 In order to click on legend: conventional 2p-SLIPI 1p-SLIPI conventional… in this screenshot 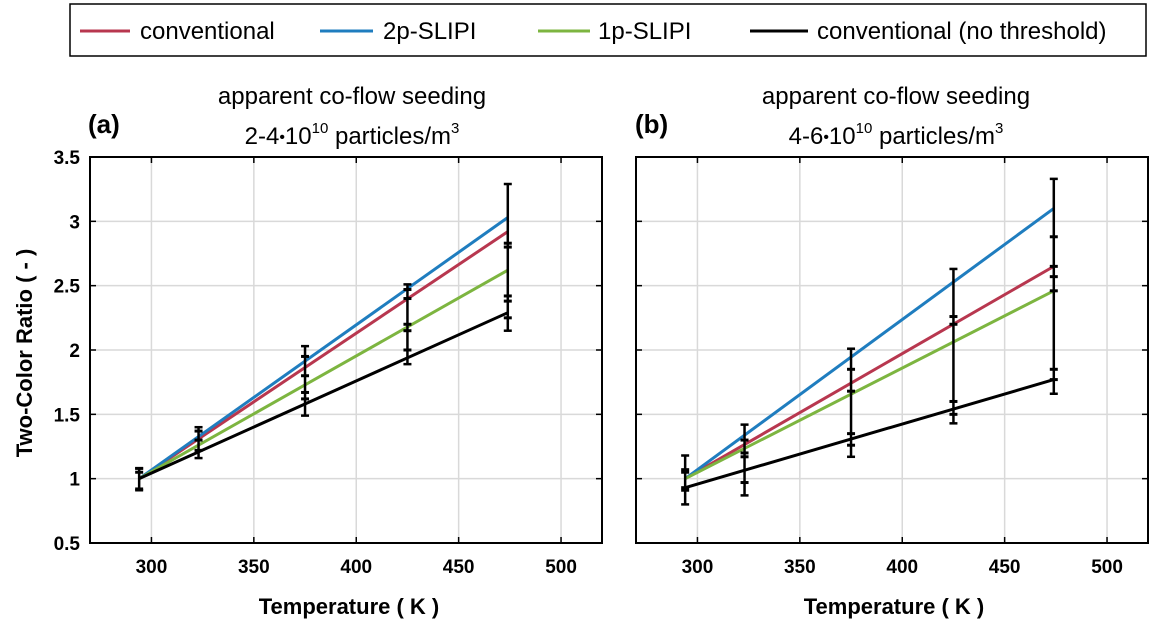, I will do `click(608, 30)`.